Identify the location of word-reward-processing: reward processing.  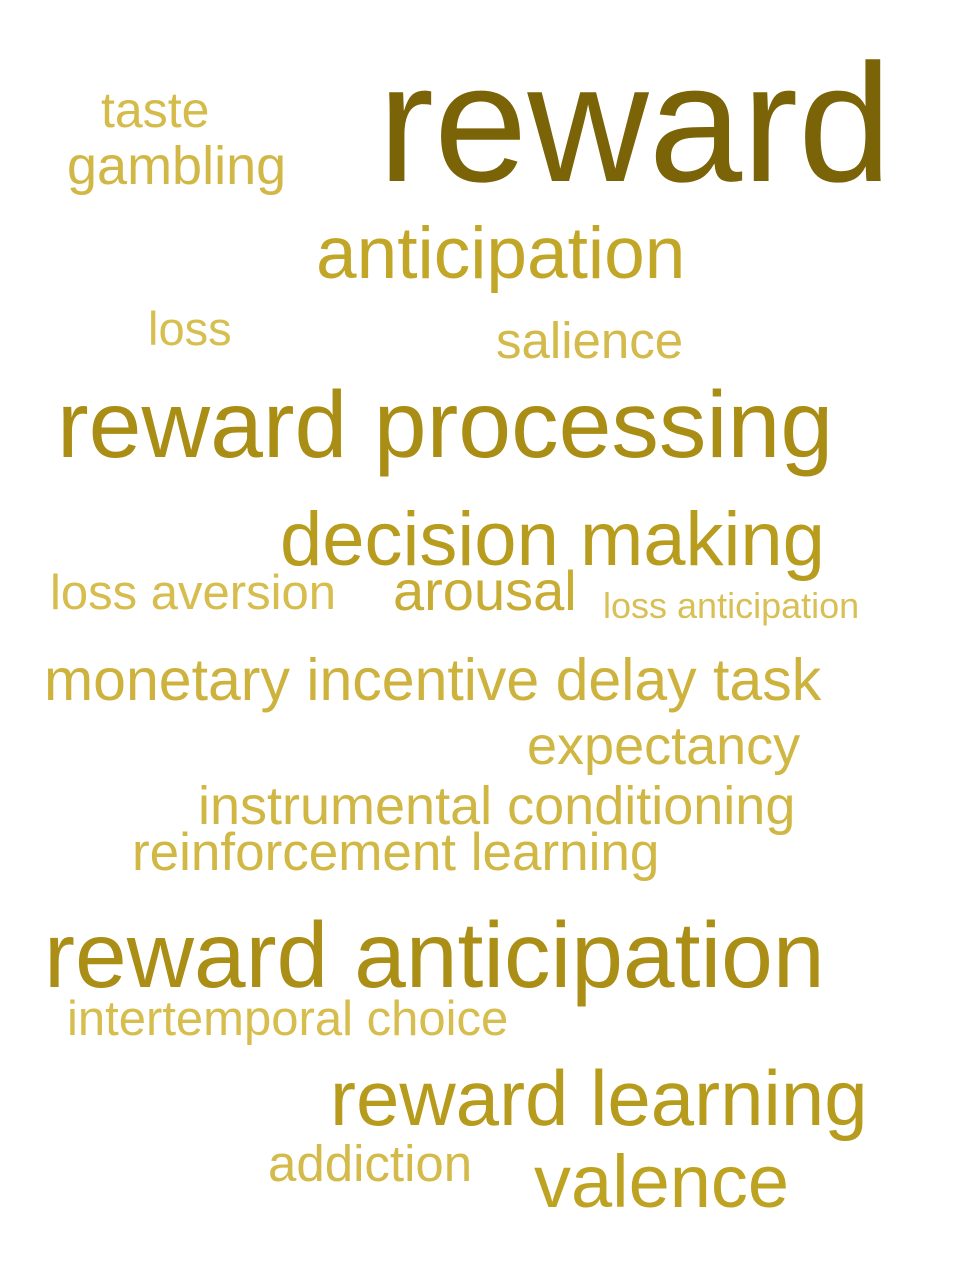
(445, 425).